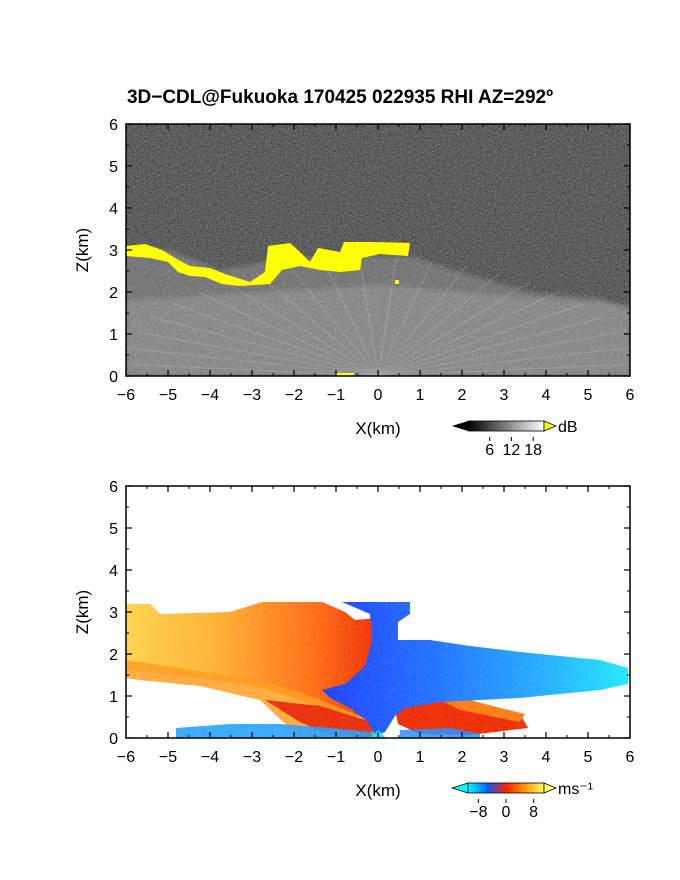  Describe the element at coordinates (588, 757) in the screenshot. I see `velocity-xtick-label: 5` at that location.